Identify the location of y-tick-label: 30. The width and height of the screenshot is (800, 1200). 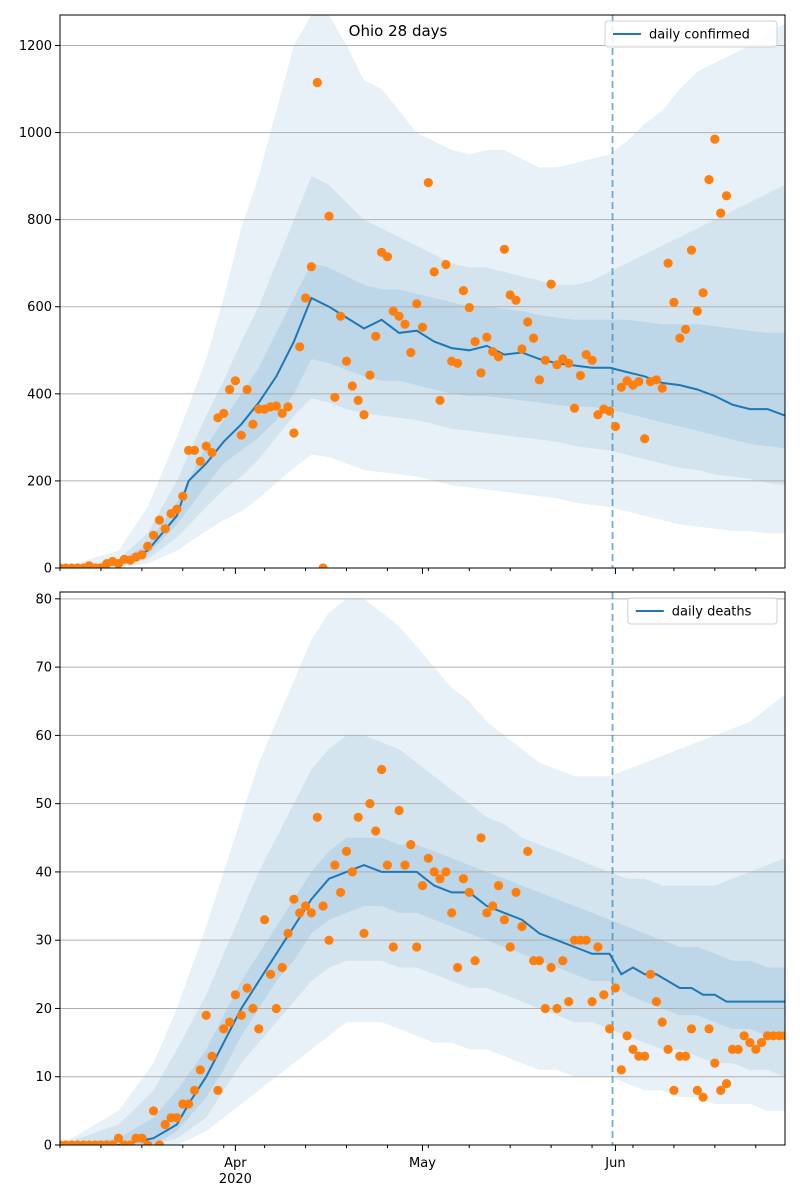
(43, 941).